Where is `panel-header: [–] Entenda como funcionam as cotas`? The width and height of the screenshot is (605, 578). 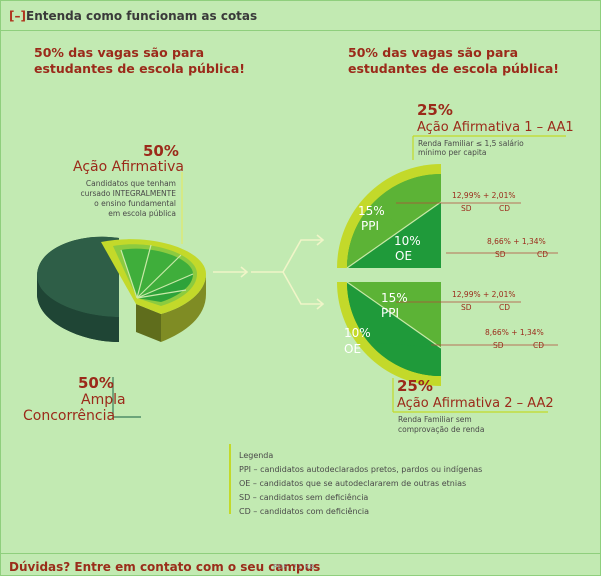
panel-header: [–] Entenda como funcionam as cotas is located at coordinates (300, 16).